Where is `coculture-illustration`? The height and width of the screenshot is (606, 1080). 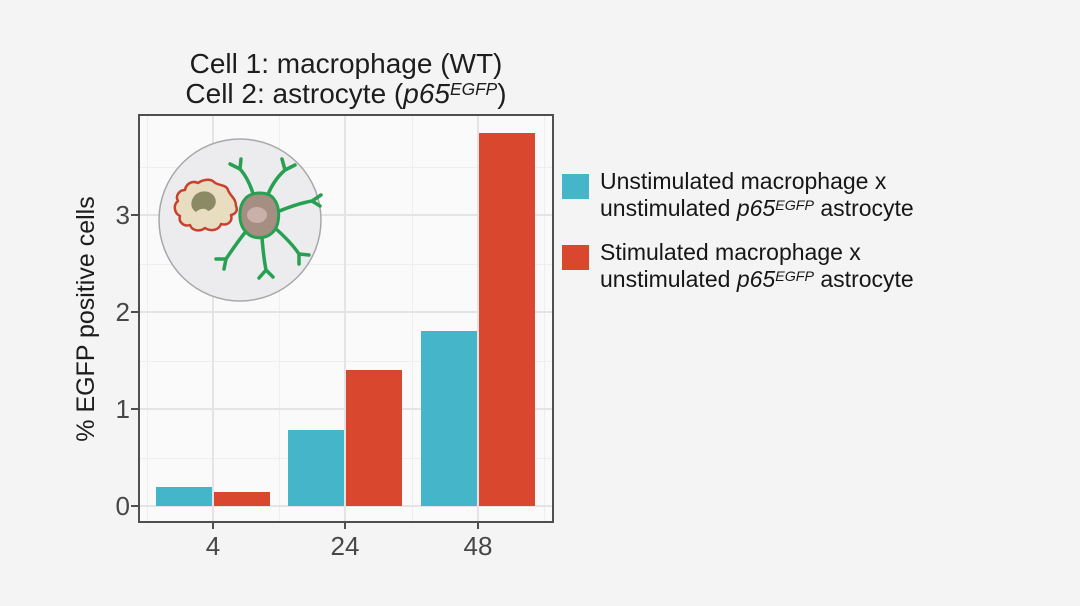 coculture-illustration is located at coordinates (240, 220).